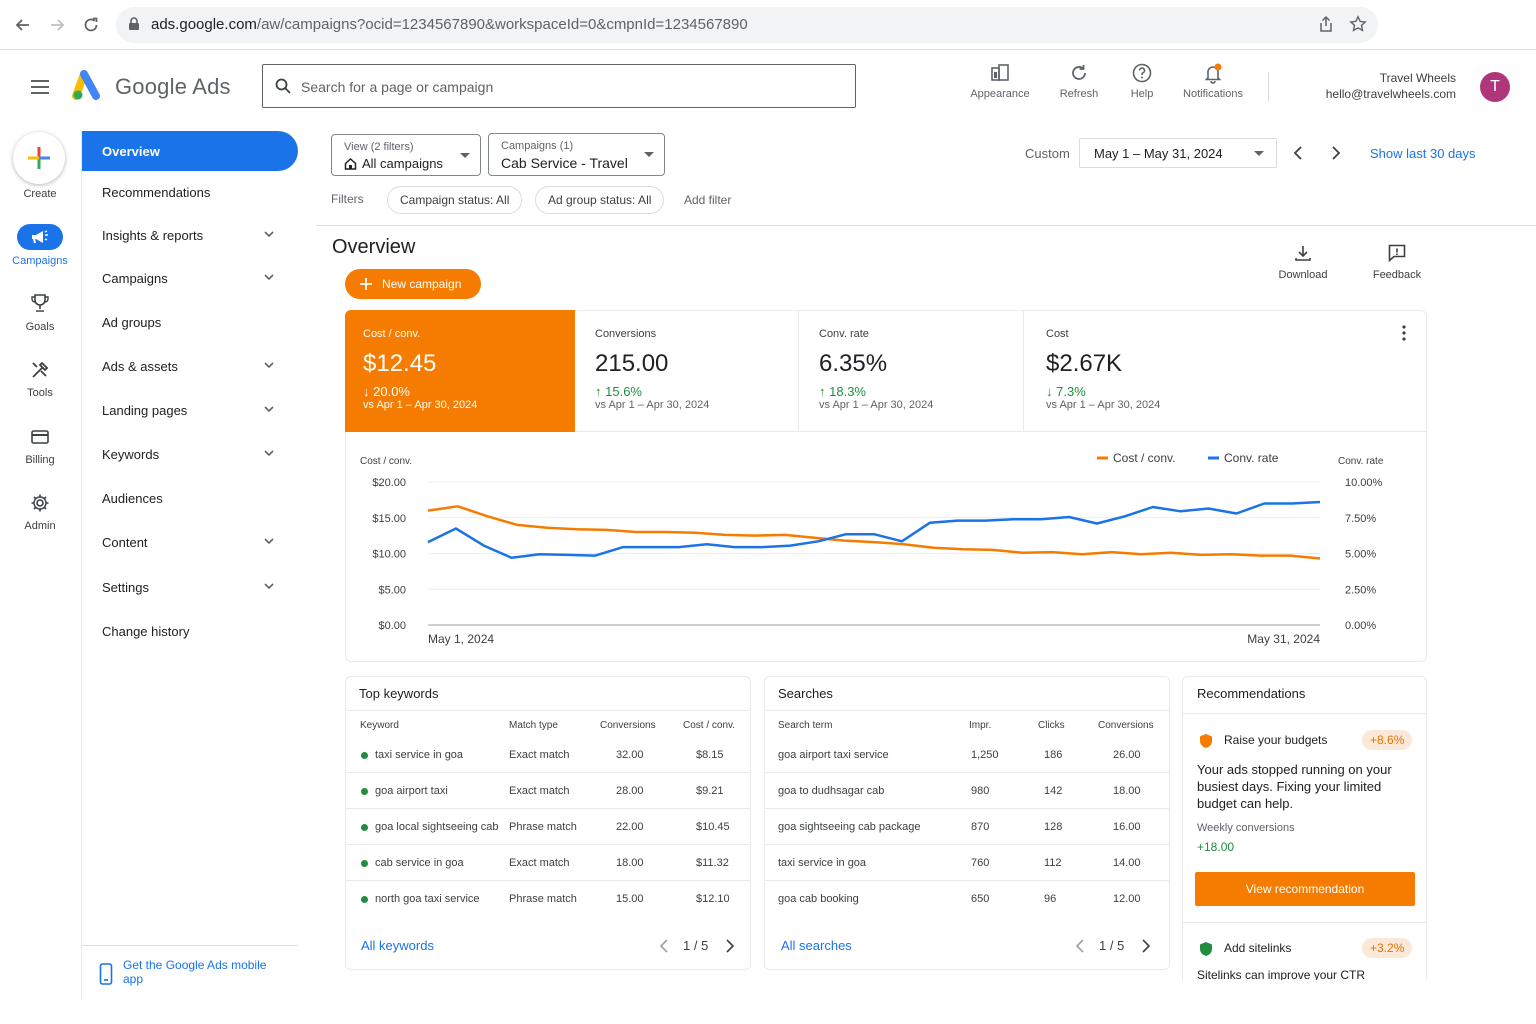 This screenshot has width=1536, height=1024. What do you see at coordinates (1178, 153) in the screenshot?
I see `date-range-dropdown: May 1 – May 31, 2024` at bounding box center [1178, 153].